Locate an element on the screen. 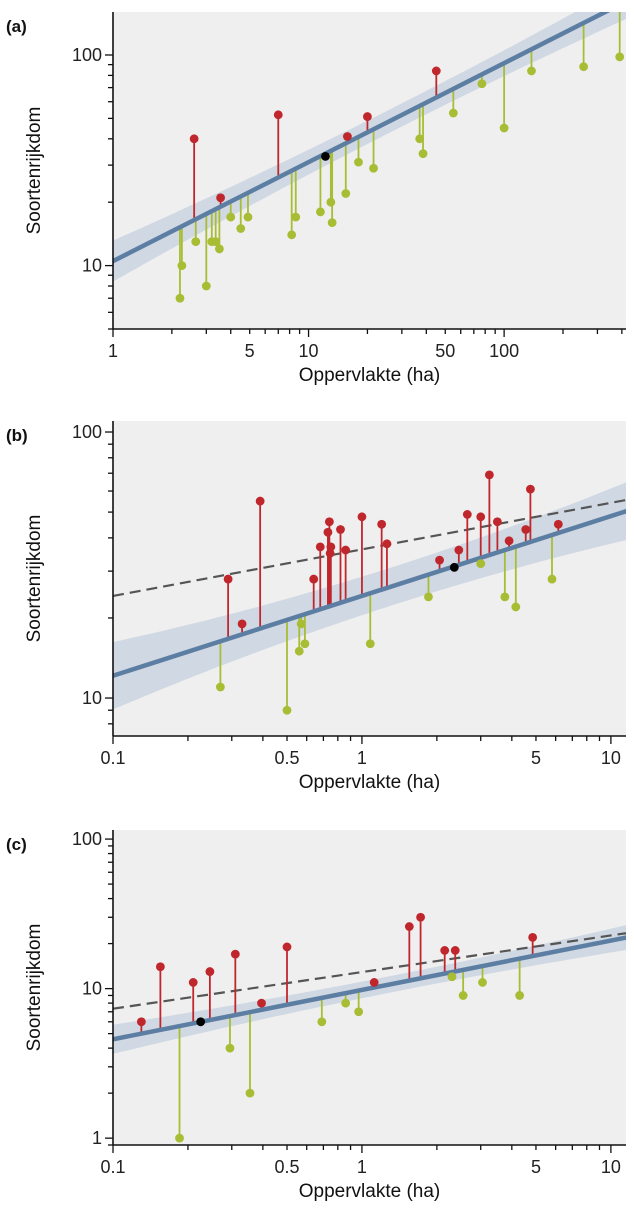  x-tick-label-2: 0.5 is located at coordinates (286, 758).